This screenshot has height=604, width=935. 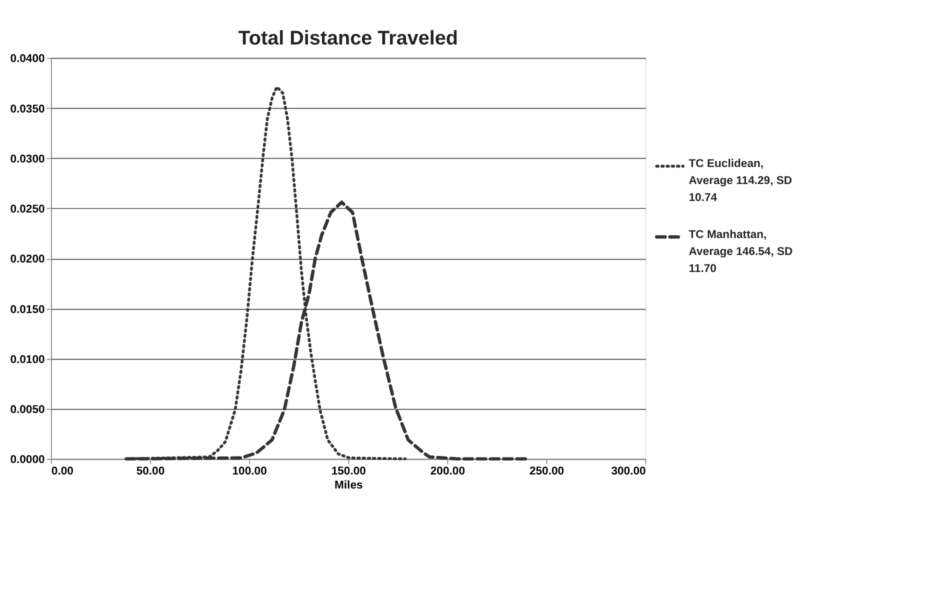 What do you see at coordinates (628, 471) in the screenshot?
I see `x-tick-label: 300.00` at bounding box center [628, 471].